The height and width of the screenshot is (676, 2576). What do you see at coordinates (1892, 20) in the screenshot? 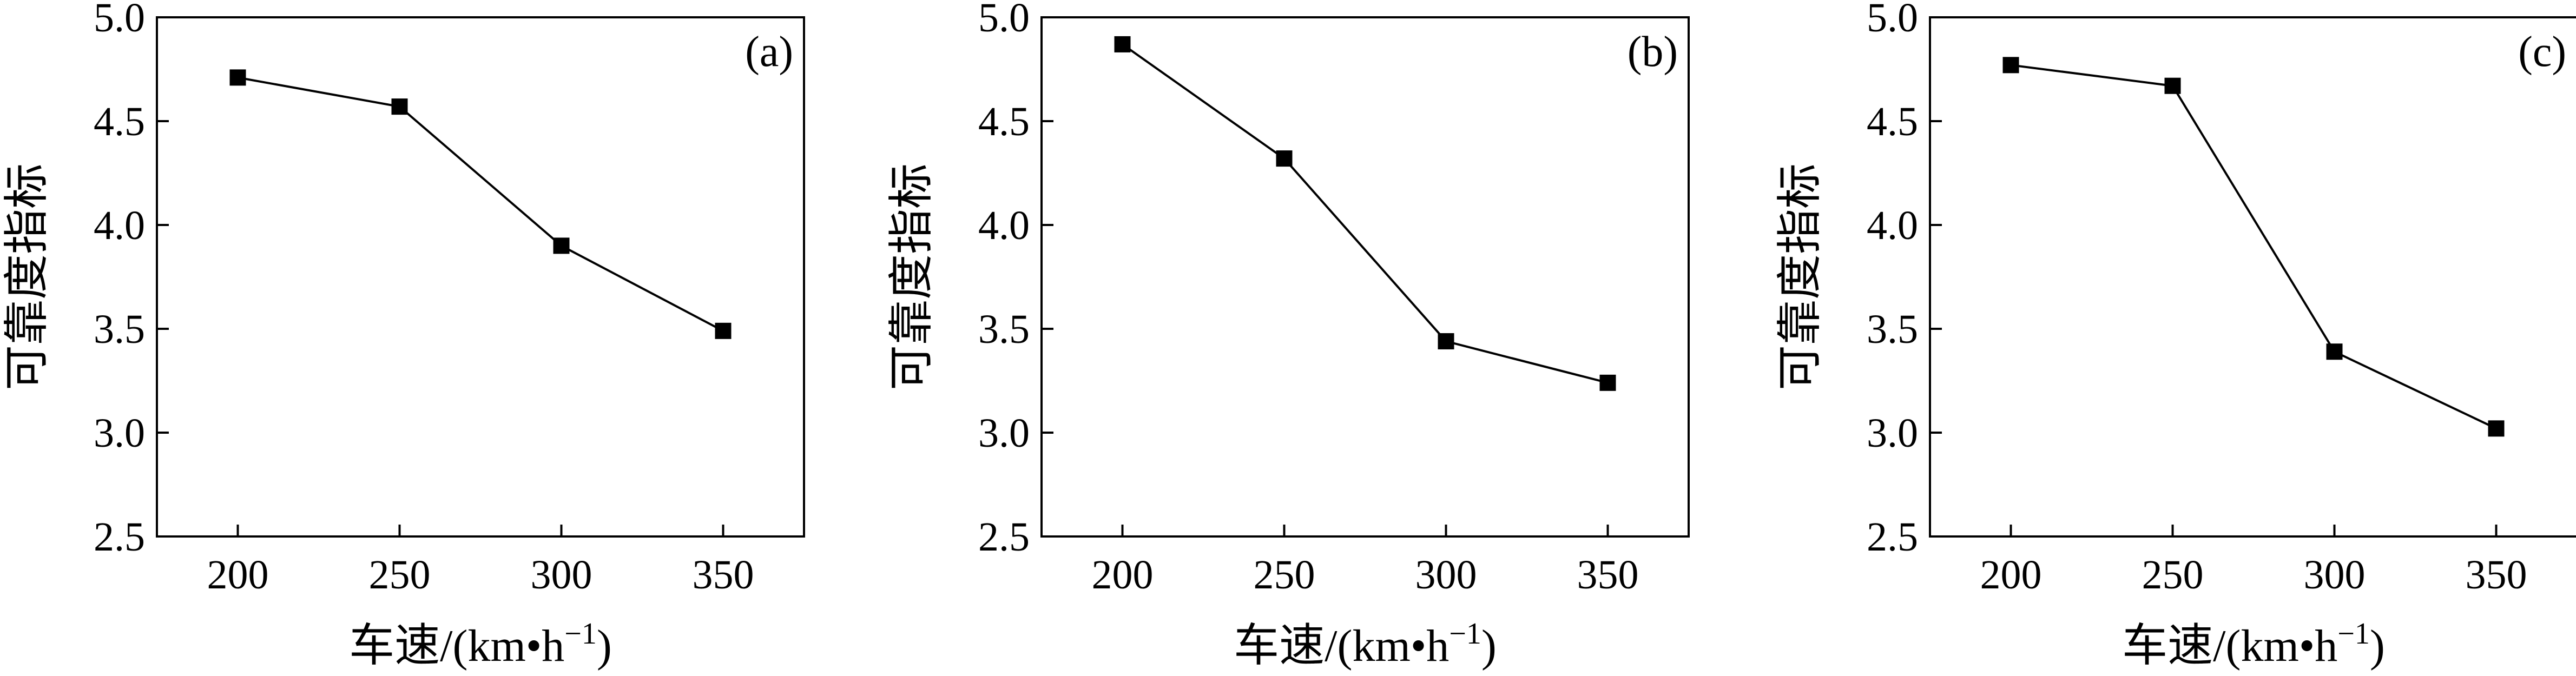
I see `y-tick-label-2-5: 5.0` at bounding box center [1892, 20].